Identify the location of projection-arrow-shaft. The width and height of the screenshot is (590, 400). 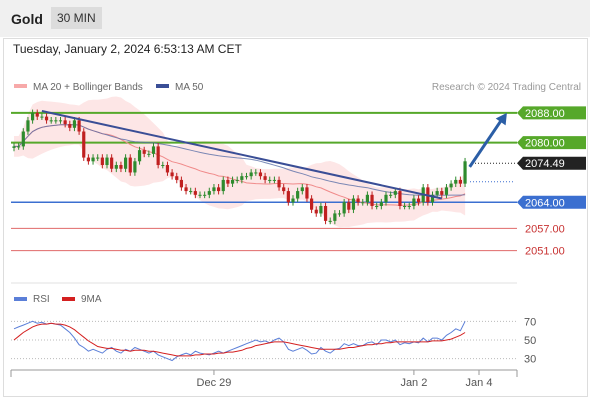
(486, 142).